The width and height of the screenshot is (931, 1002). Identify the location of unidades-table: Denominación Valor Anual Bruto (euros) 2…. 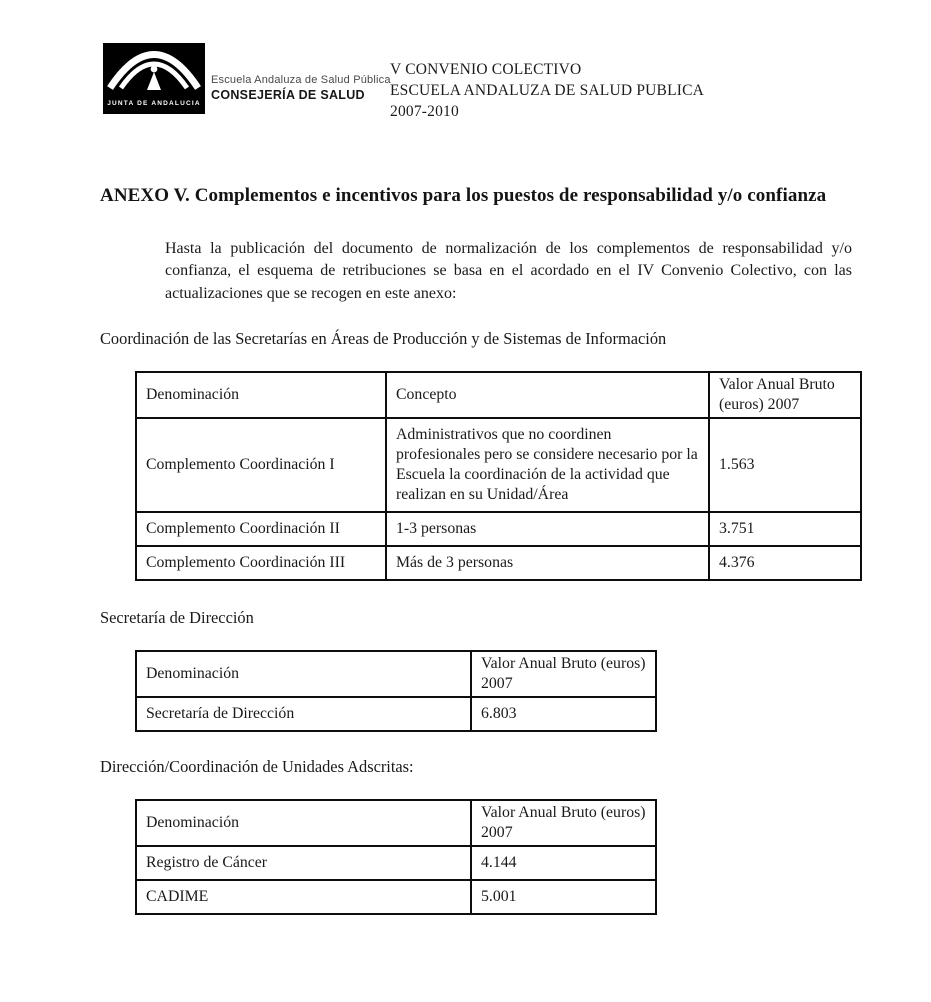
(396, 857).